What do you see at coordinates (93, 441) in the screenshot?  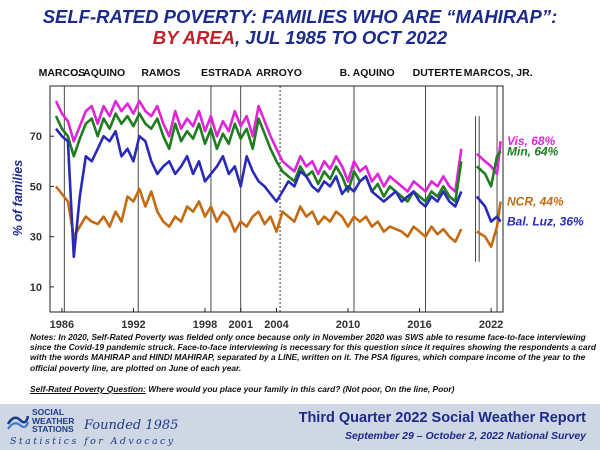 I see `logo-tagline: Statistics for Advocacy` at bounding box center [93, 441].